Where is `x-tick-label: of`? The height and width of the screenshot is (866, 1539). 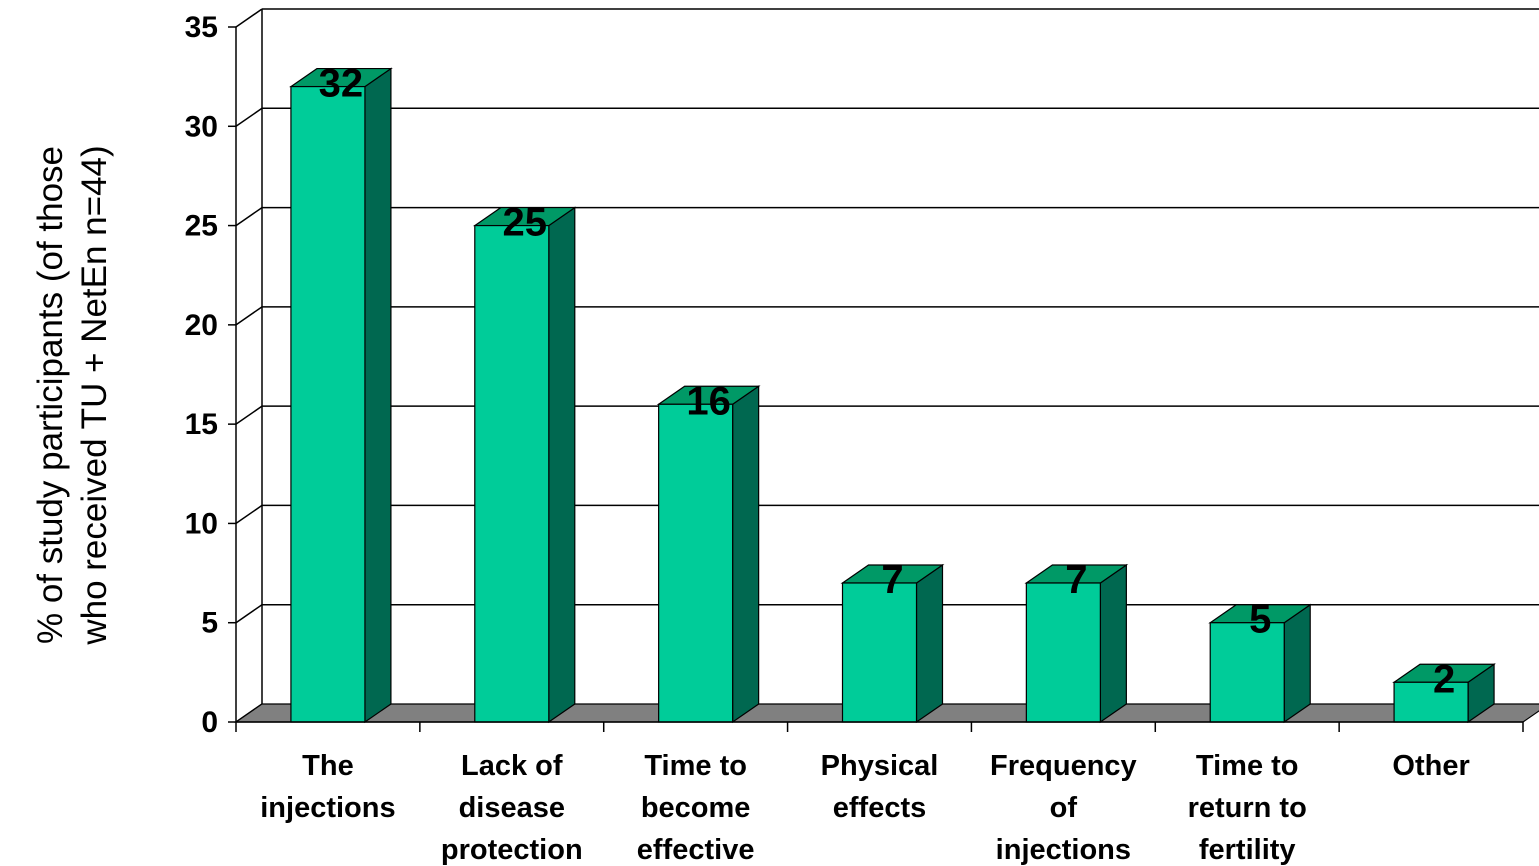
x-tick-label: of is located at coordinates (1064, 808).